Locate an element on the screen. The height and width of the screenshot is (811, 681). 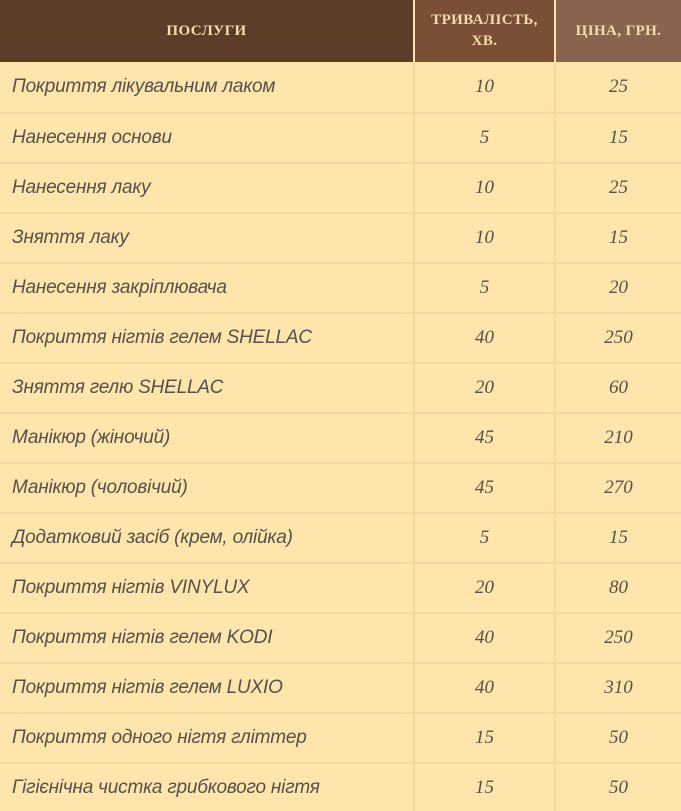
service-name: Зняття гелю SHELLAC is located at coordinates (206, 387).